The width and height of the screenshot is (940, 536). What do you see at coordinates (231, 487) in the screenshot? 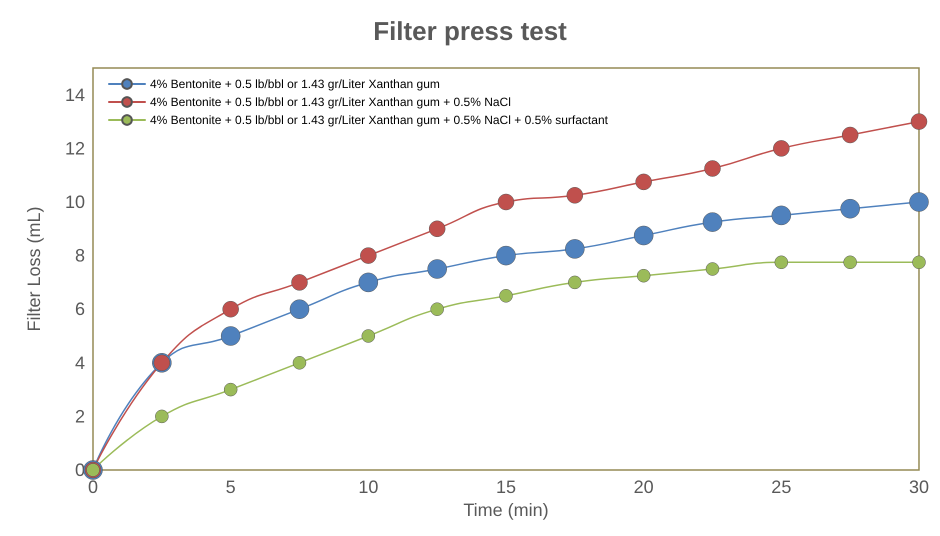
I see `x-tick-label: 5` at bounding box center [231, 487].